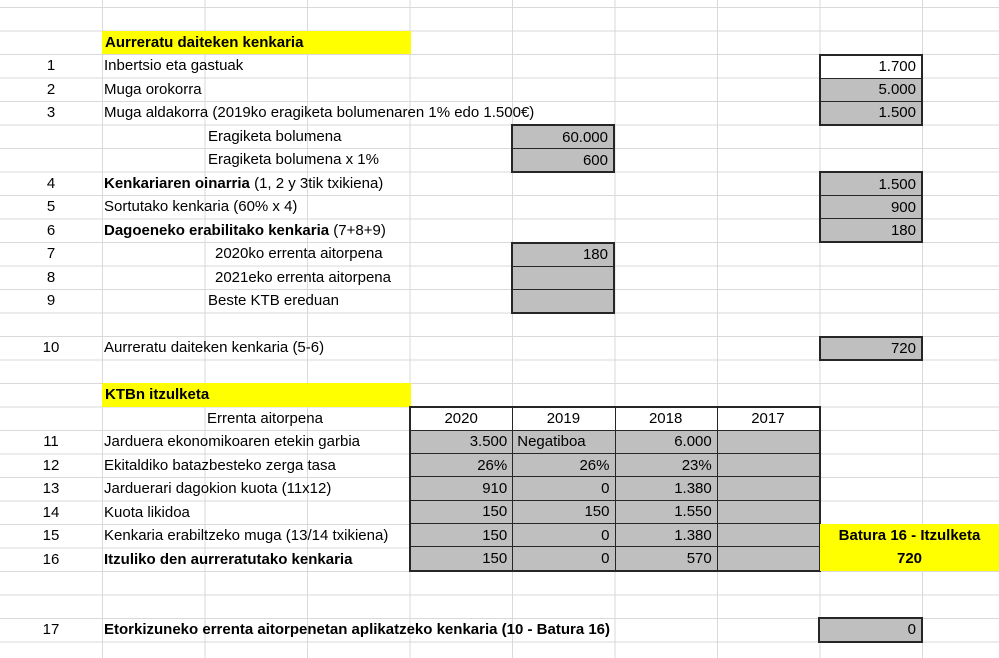 This screenshot has height=658, width=999. I want to click on row-number-3: 3, so click(51, 112).